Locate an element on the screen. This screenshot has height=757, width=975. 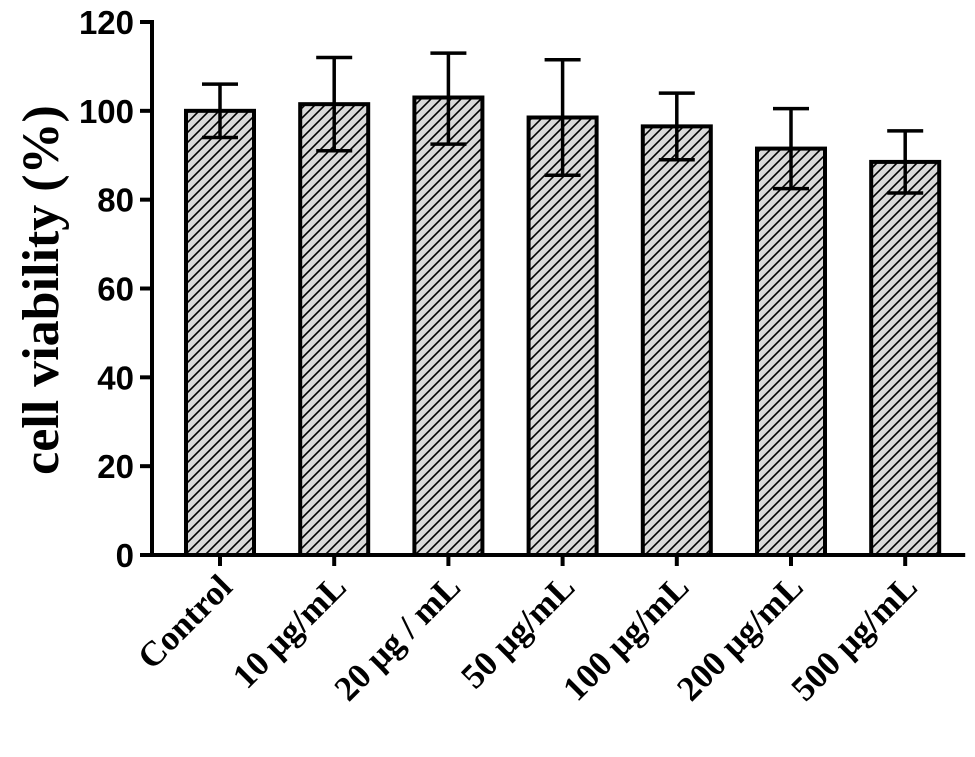
y-tick-label-5: 100 is located at coordinates (106, 111).